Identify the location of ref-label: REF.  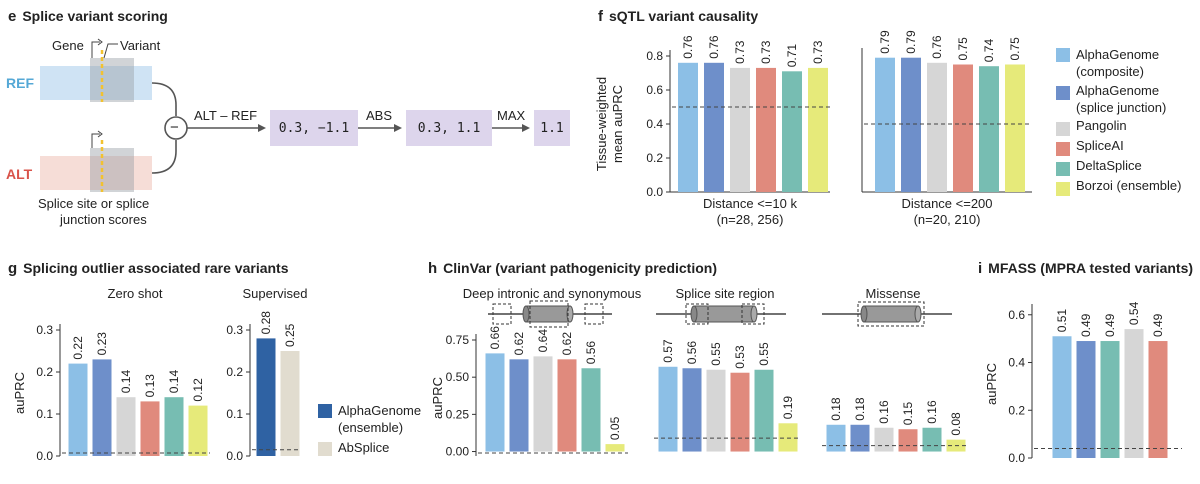
(20, 83).